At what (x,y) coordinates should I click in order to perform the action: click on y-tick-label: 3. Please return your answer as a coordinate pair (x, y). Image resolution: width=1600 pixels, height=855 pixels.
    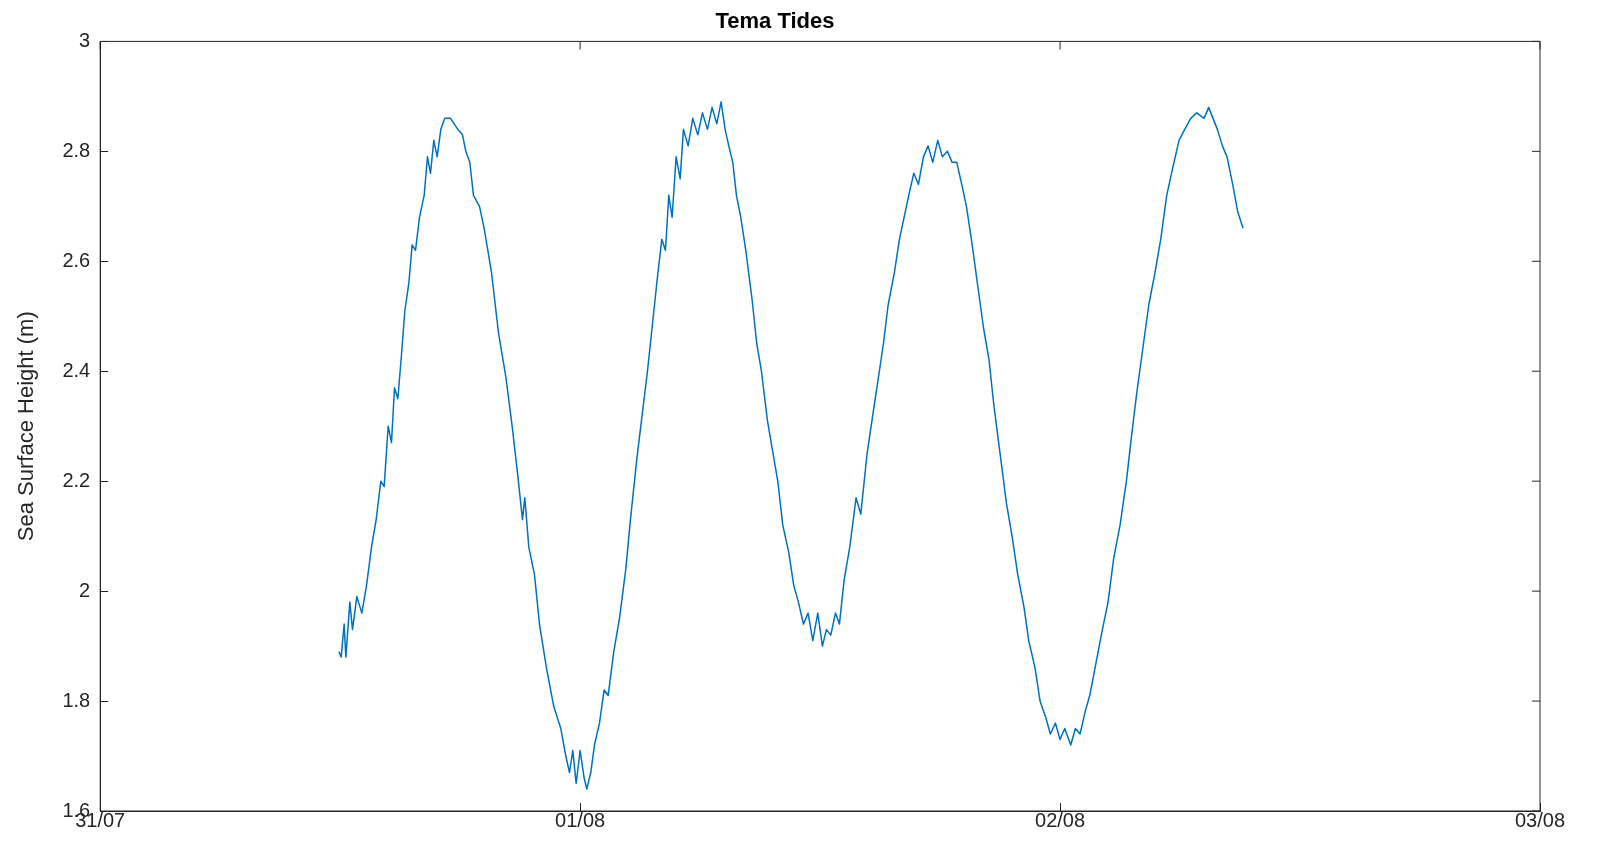
    Looking at the image, I should click on (85, 39).